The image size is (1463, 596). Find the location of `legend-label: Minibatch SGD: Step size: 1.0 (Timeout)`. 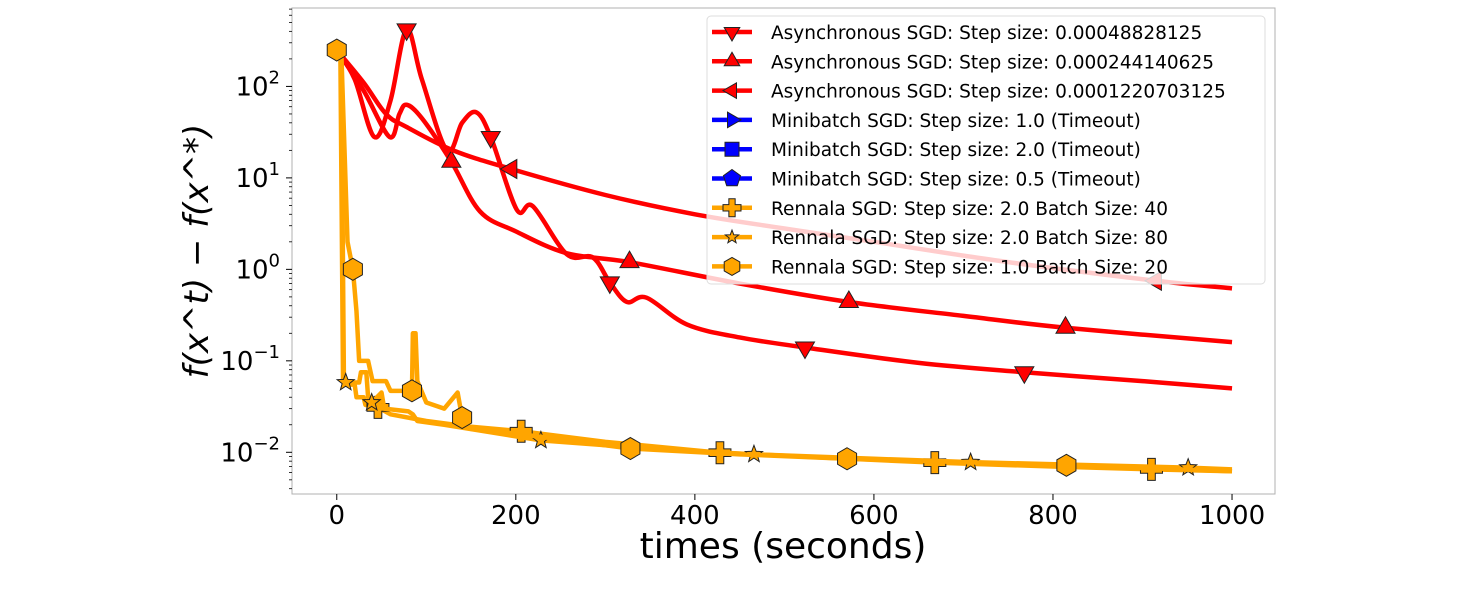

legend-label: Minibatch SGD: Step size: 1.0 (Timeout) is located at coordinates (956, 121).